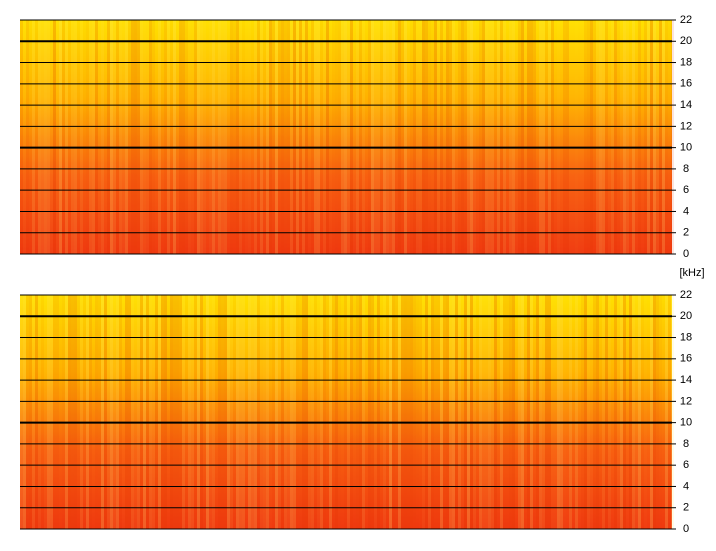 The image size is (716, 551). Describe the element at coordinates (691, 273) in the screenshot. I see `y-axis-unit: [kHz]` at that location.